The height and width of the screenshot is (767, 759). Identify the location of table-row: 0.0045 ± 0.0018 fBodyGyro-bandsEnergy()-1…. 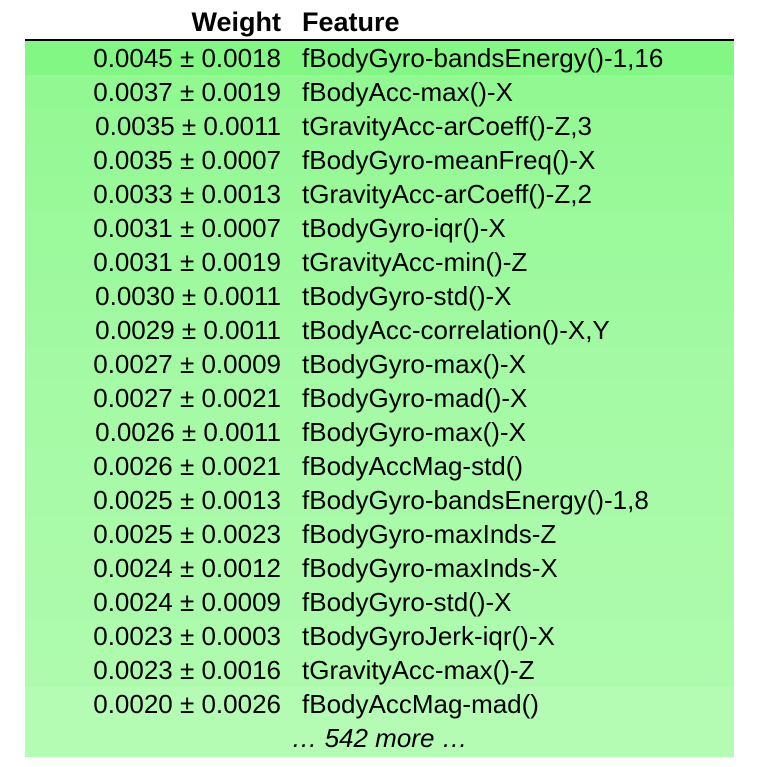
(379, 58).